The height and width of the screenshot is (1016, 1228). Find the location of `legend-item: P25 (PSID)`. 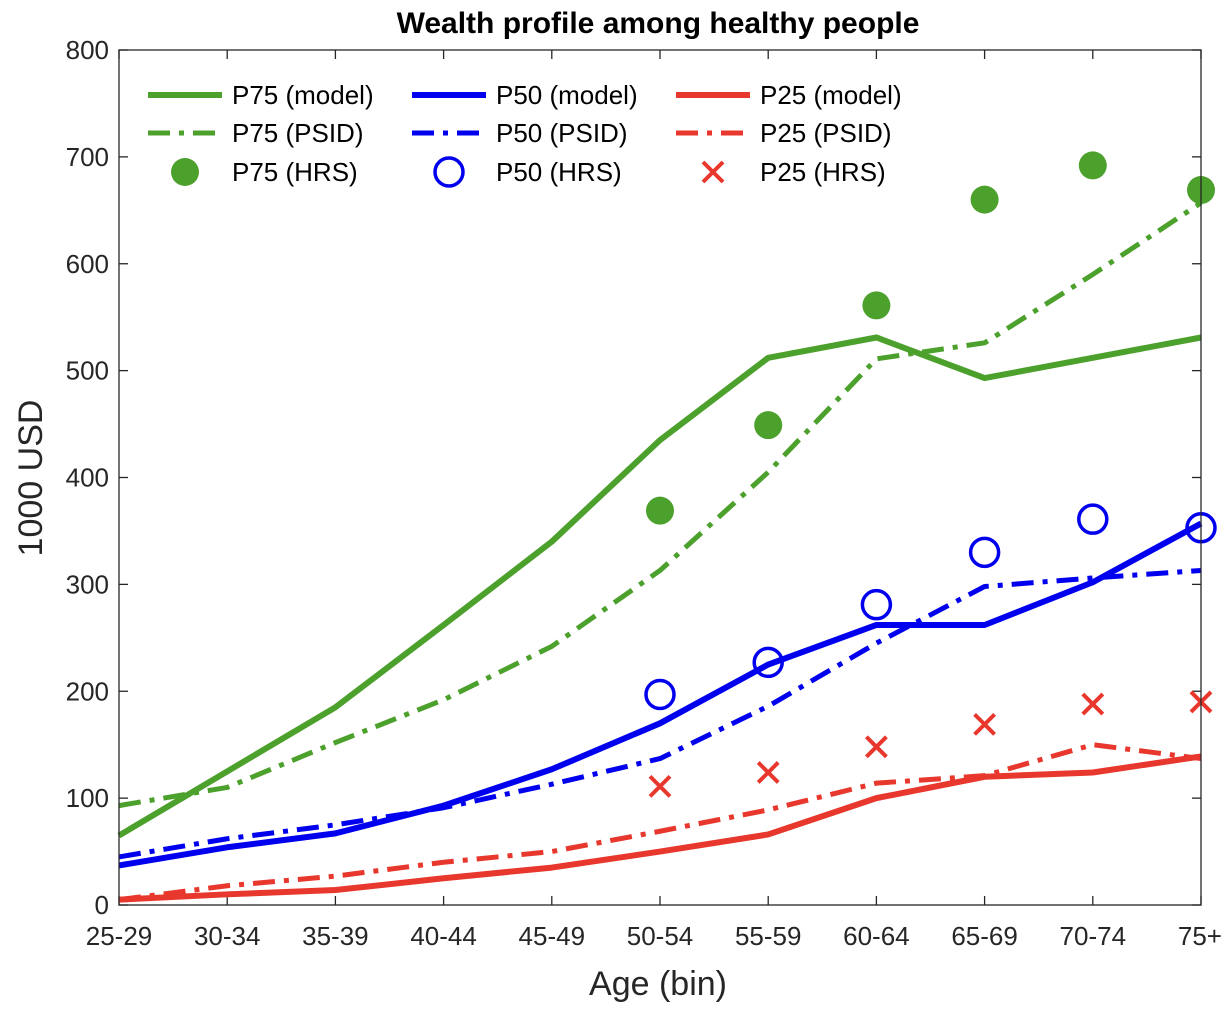

legend-item: P25 (PSID) is located at coordinates (784, 133).